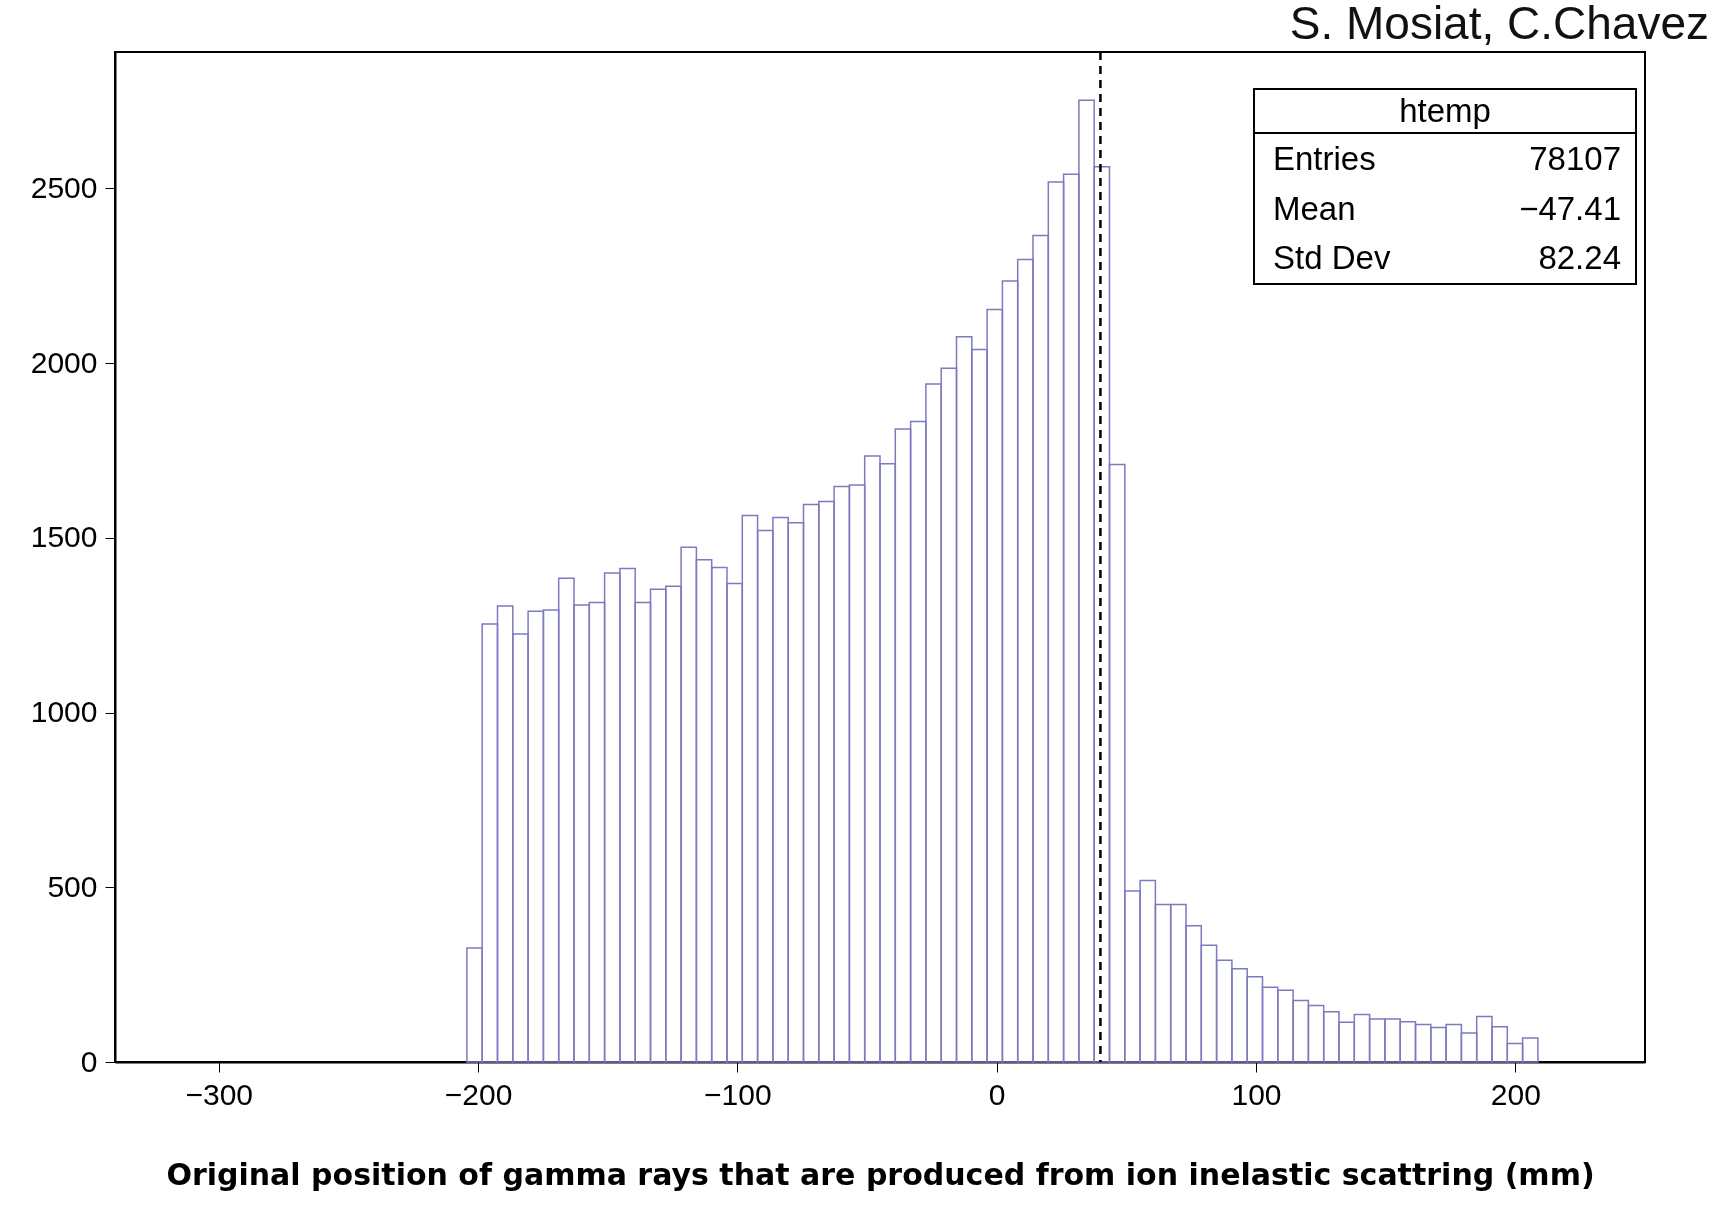 This screenshot has height=1210, width=1721. Describe the element at coordinates (1256, 1094) in the screenshot. I see `x-tick-label: 100` at that location.